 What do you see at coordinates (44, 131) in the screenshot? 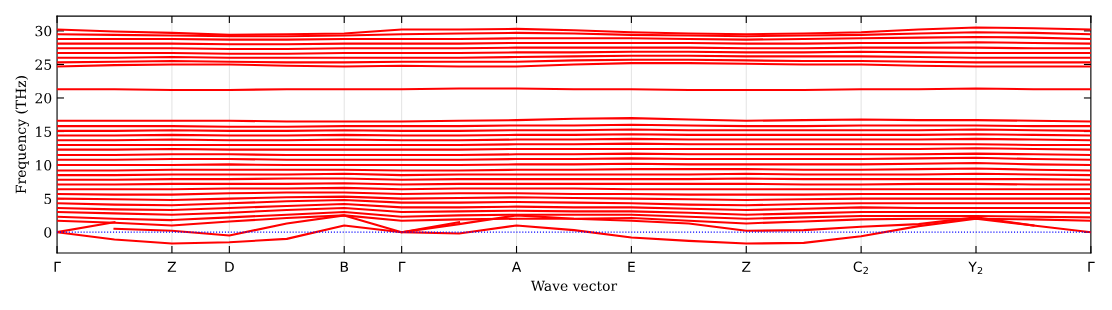
I see `y-tick-label: 15` at bounding box center [44, 131].